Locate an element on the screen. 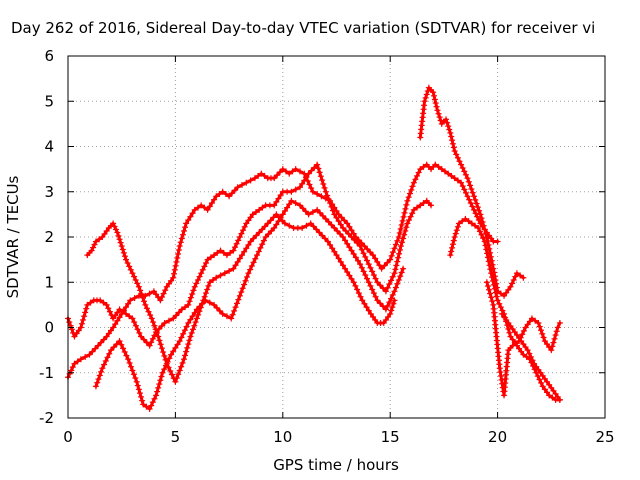 Image resolution: width=640 pixels, height=480 pixels. x-axis-label: GPS time / hours is located at coordinates (336, 465).